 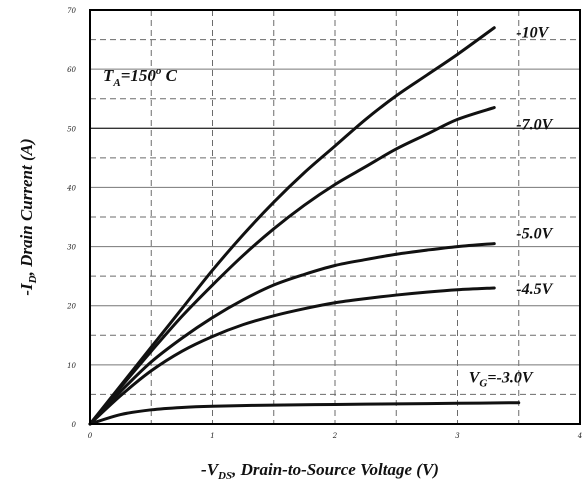 I want to click on curve-labels: -10V -7.0V -5.0V -4.5V VG=-3.0V, so click(x=511, y=207).